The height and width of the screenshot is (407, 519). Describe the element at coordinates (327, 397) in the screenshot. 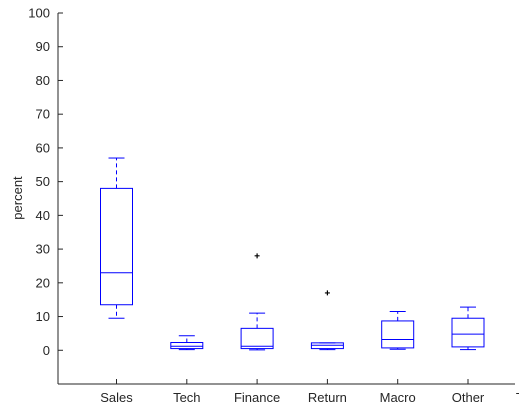

I see `x-tick-label-3: Return` at that location.